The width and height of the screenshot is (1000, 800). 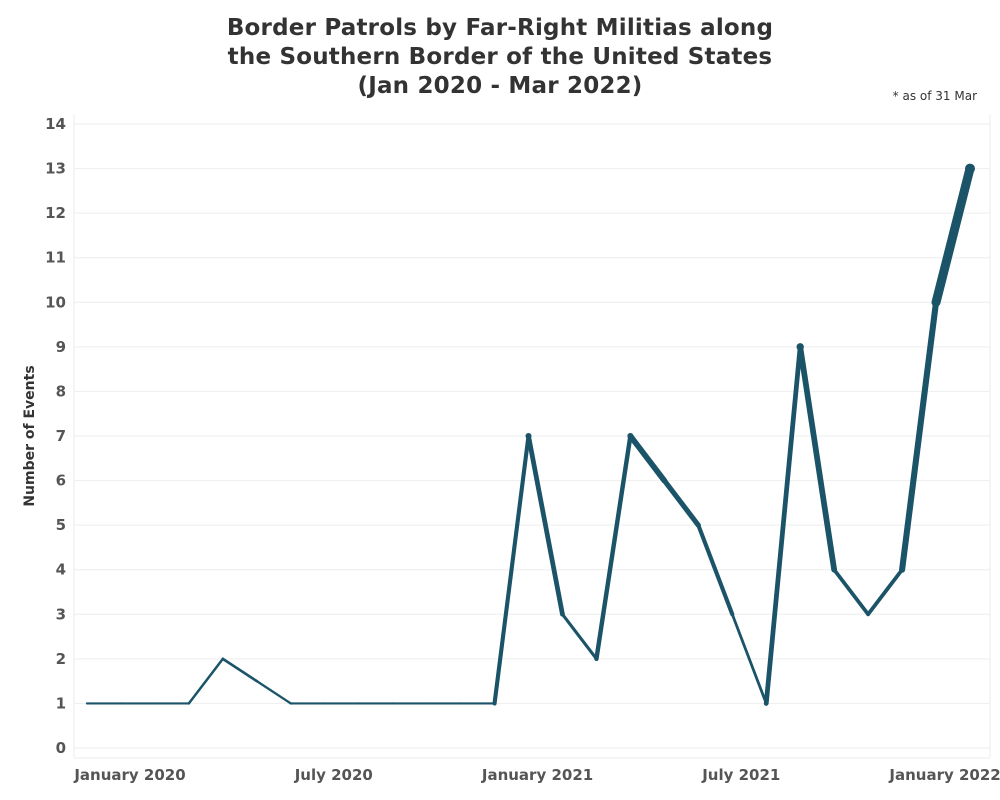 I want to click on x-tick-label: January 2021, so click(x=537, y=775).